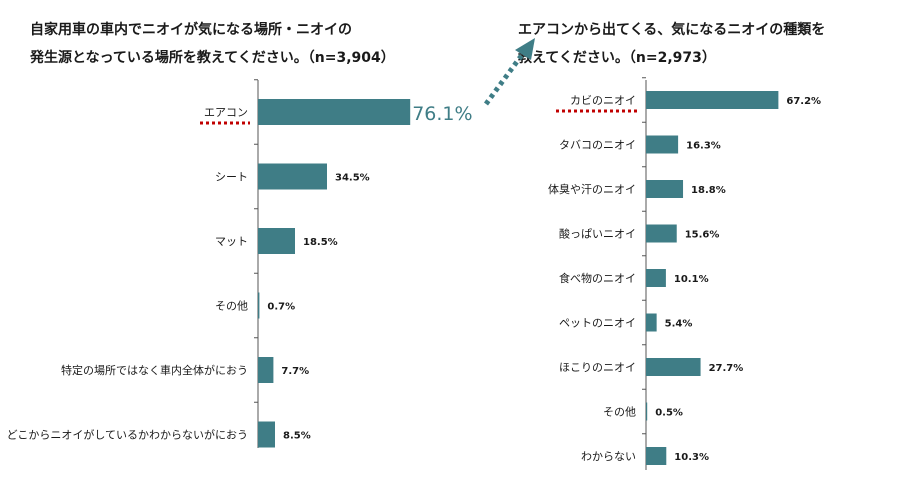  Describe the element at coordinates (691, 457) in the screenshot. I see `chart2-value-label-9: 10.3%` at that location.